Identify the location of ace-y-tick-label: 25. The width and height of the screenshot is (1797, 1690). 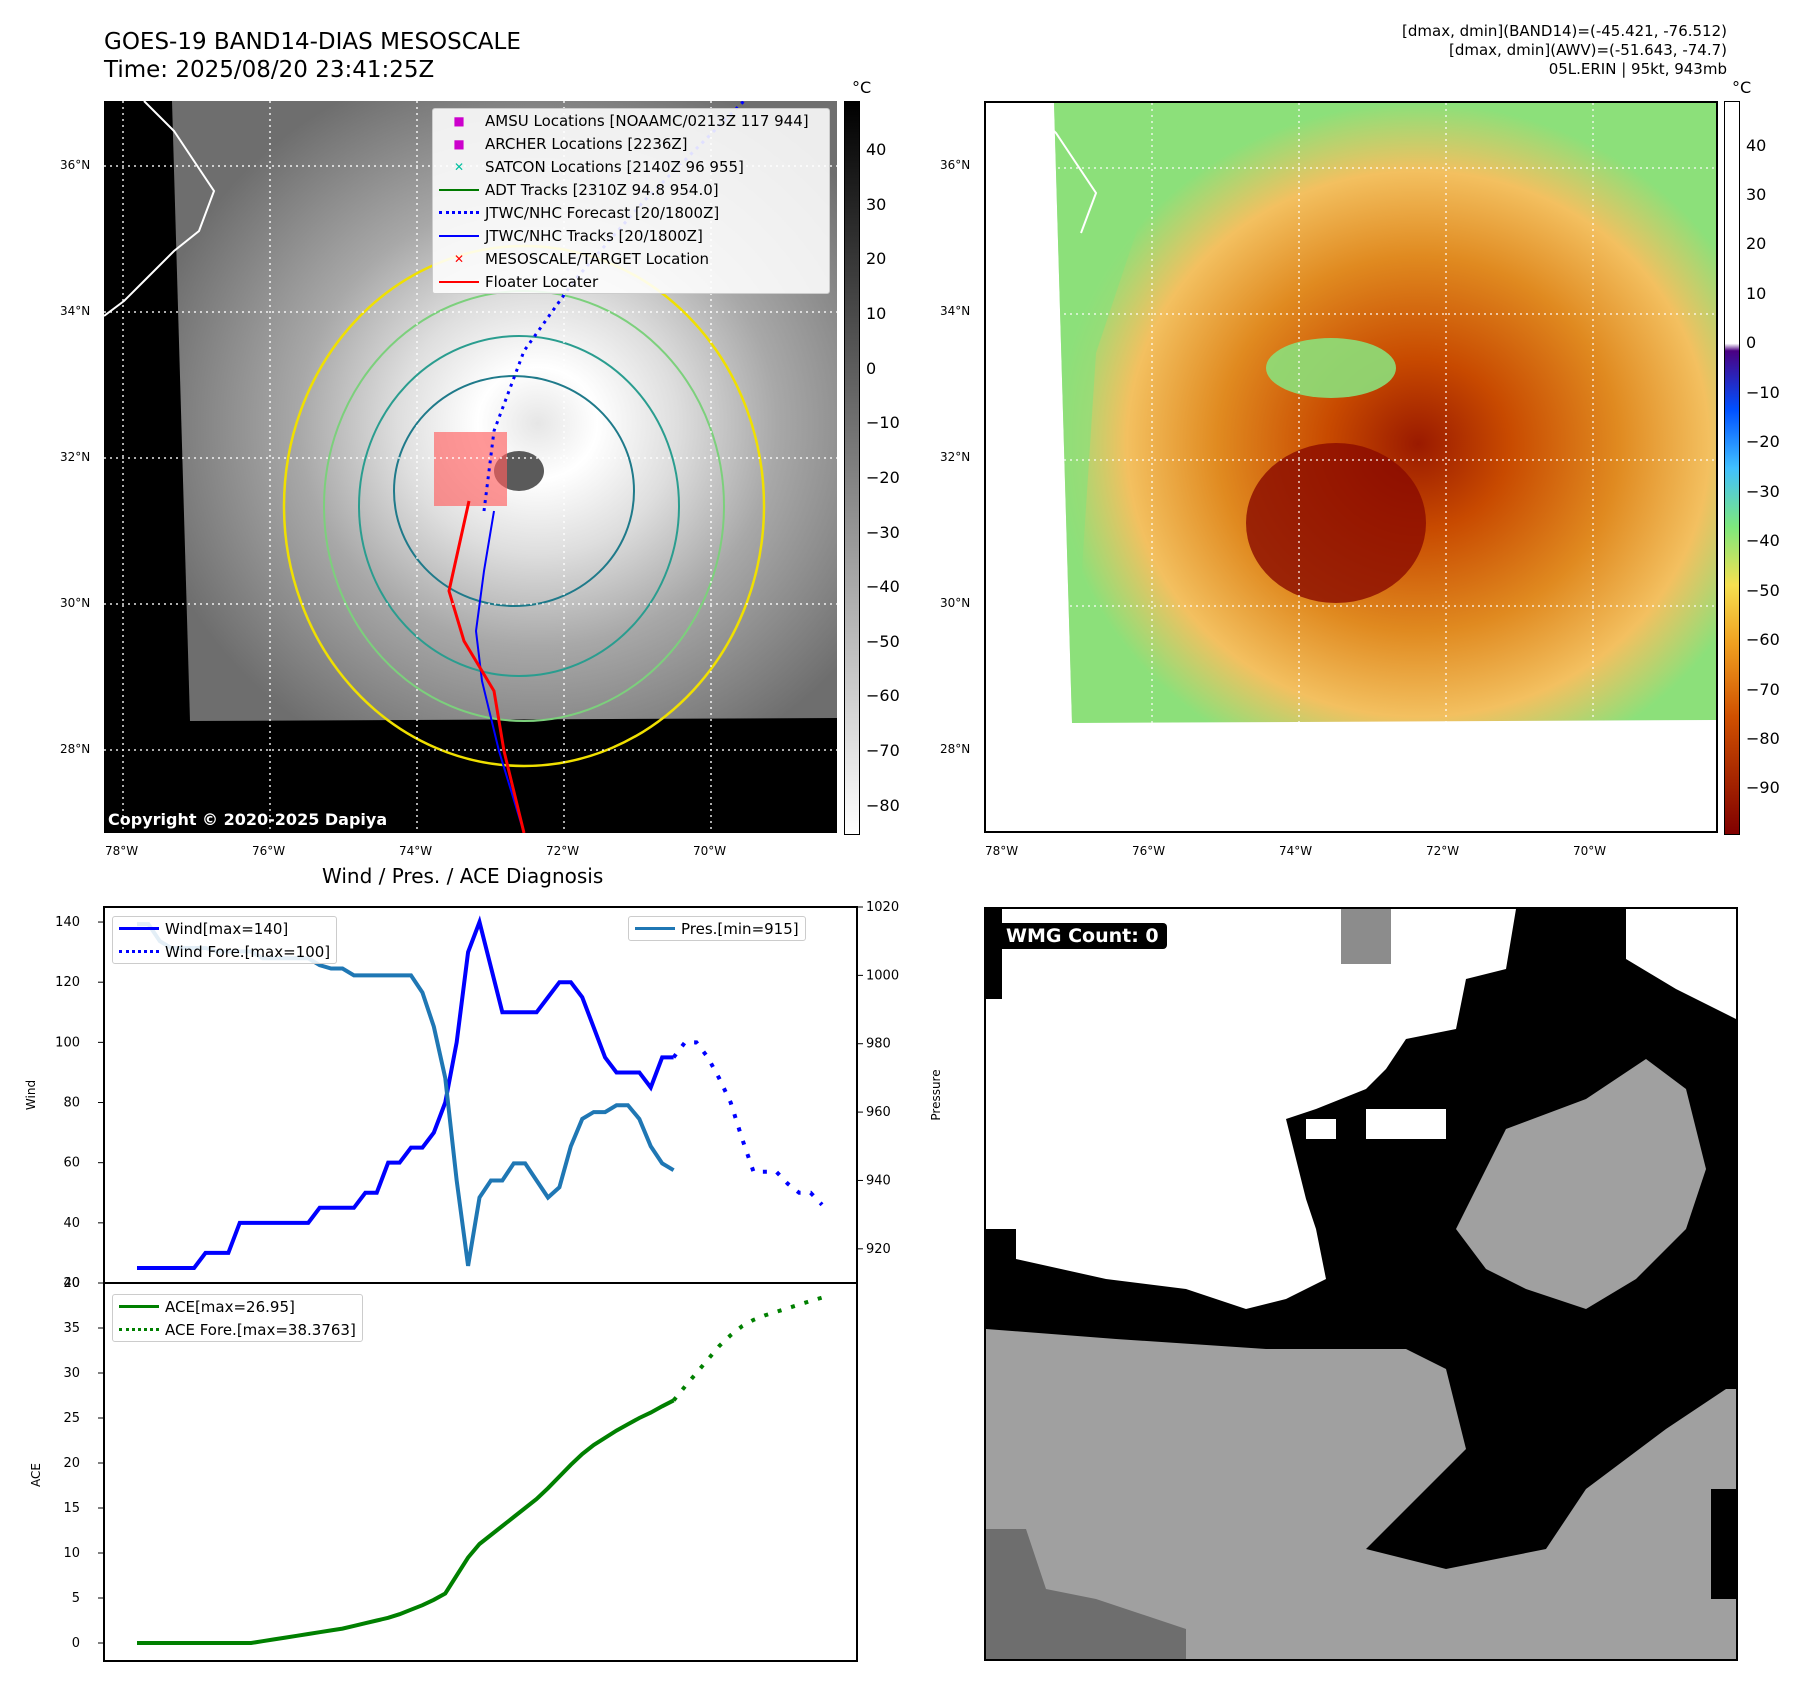
(71, 1418).